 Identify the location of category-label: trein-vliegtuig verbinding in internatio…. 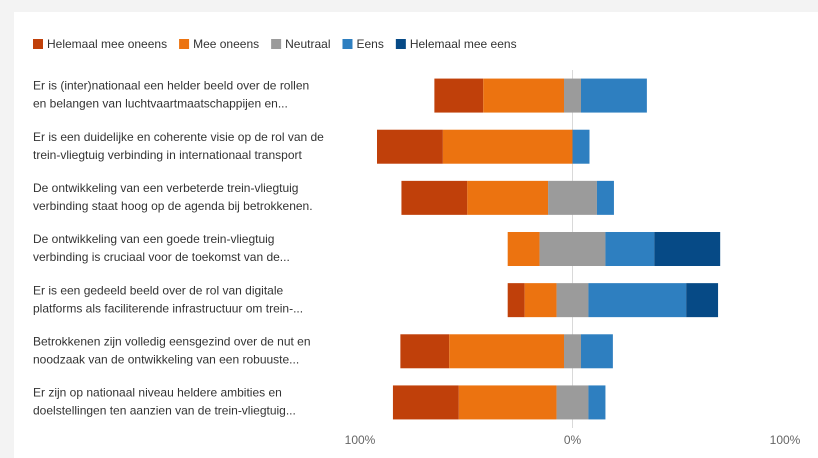
(167, 155).